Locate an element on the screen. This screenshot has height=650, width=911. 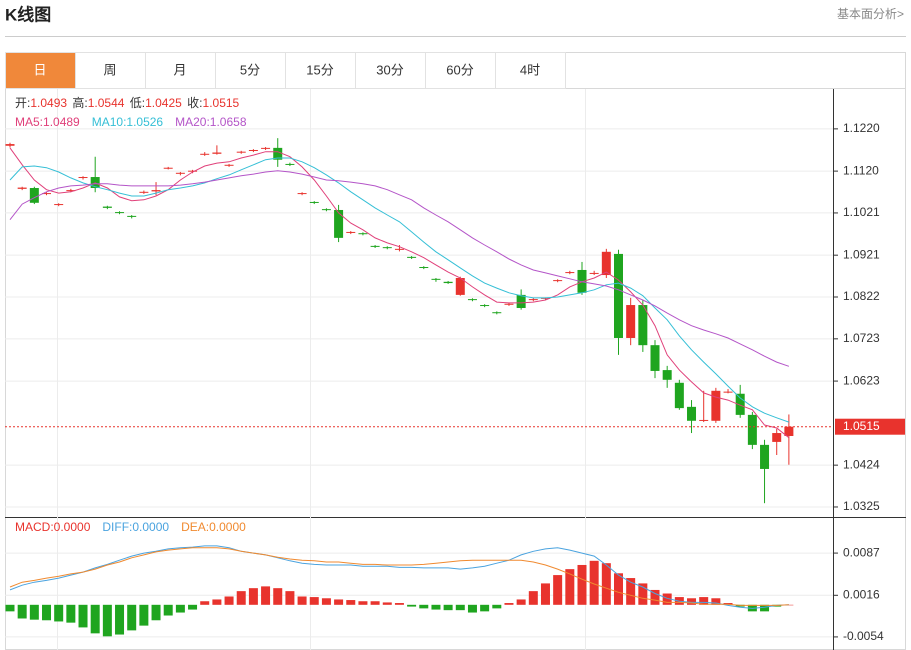
tab-label: 4时 is located at coordinates (530, 69).